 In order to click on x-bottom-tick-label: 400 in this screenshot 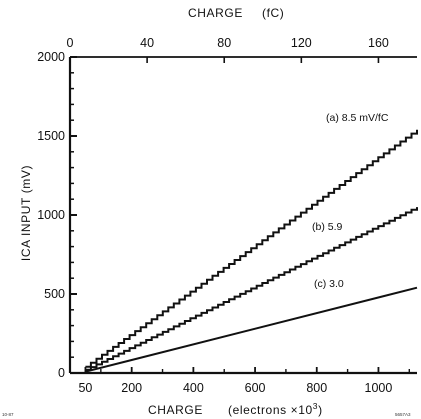, I will do `click(193, 388)`.